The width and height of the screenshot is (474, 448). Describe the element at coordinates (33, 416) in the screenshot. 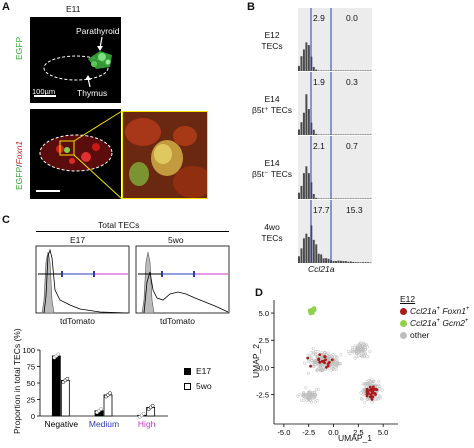

I see `bar-y-tick-label: 0` at that location.